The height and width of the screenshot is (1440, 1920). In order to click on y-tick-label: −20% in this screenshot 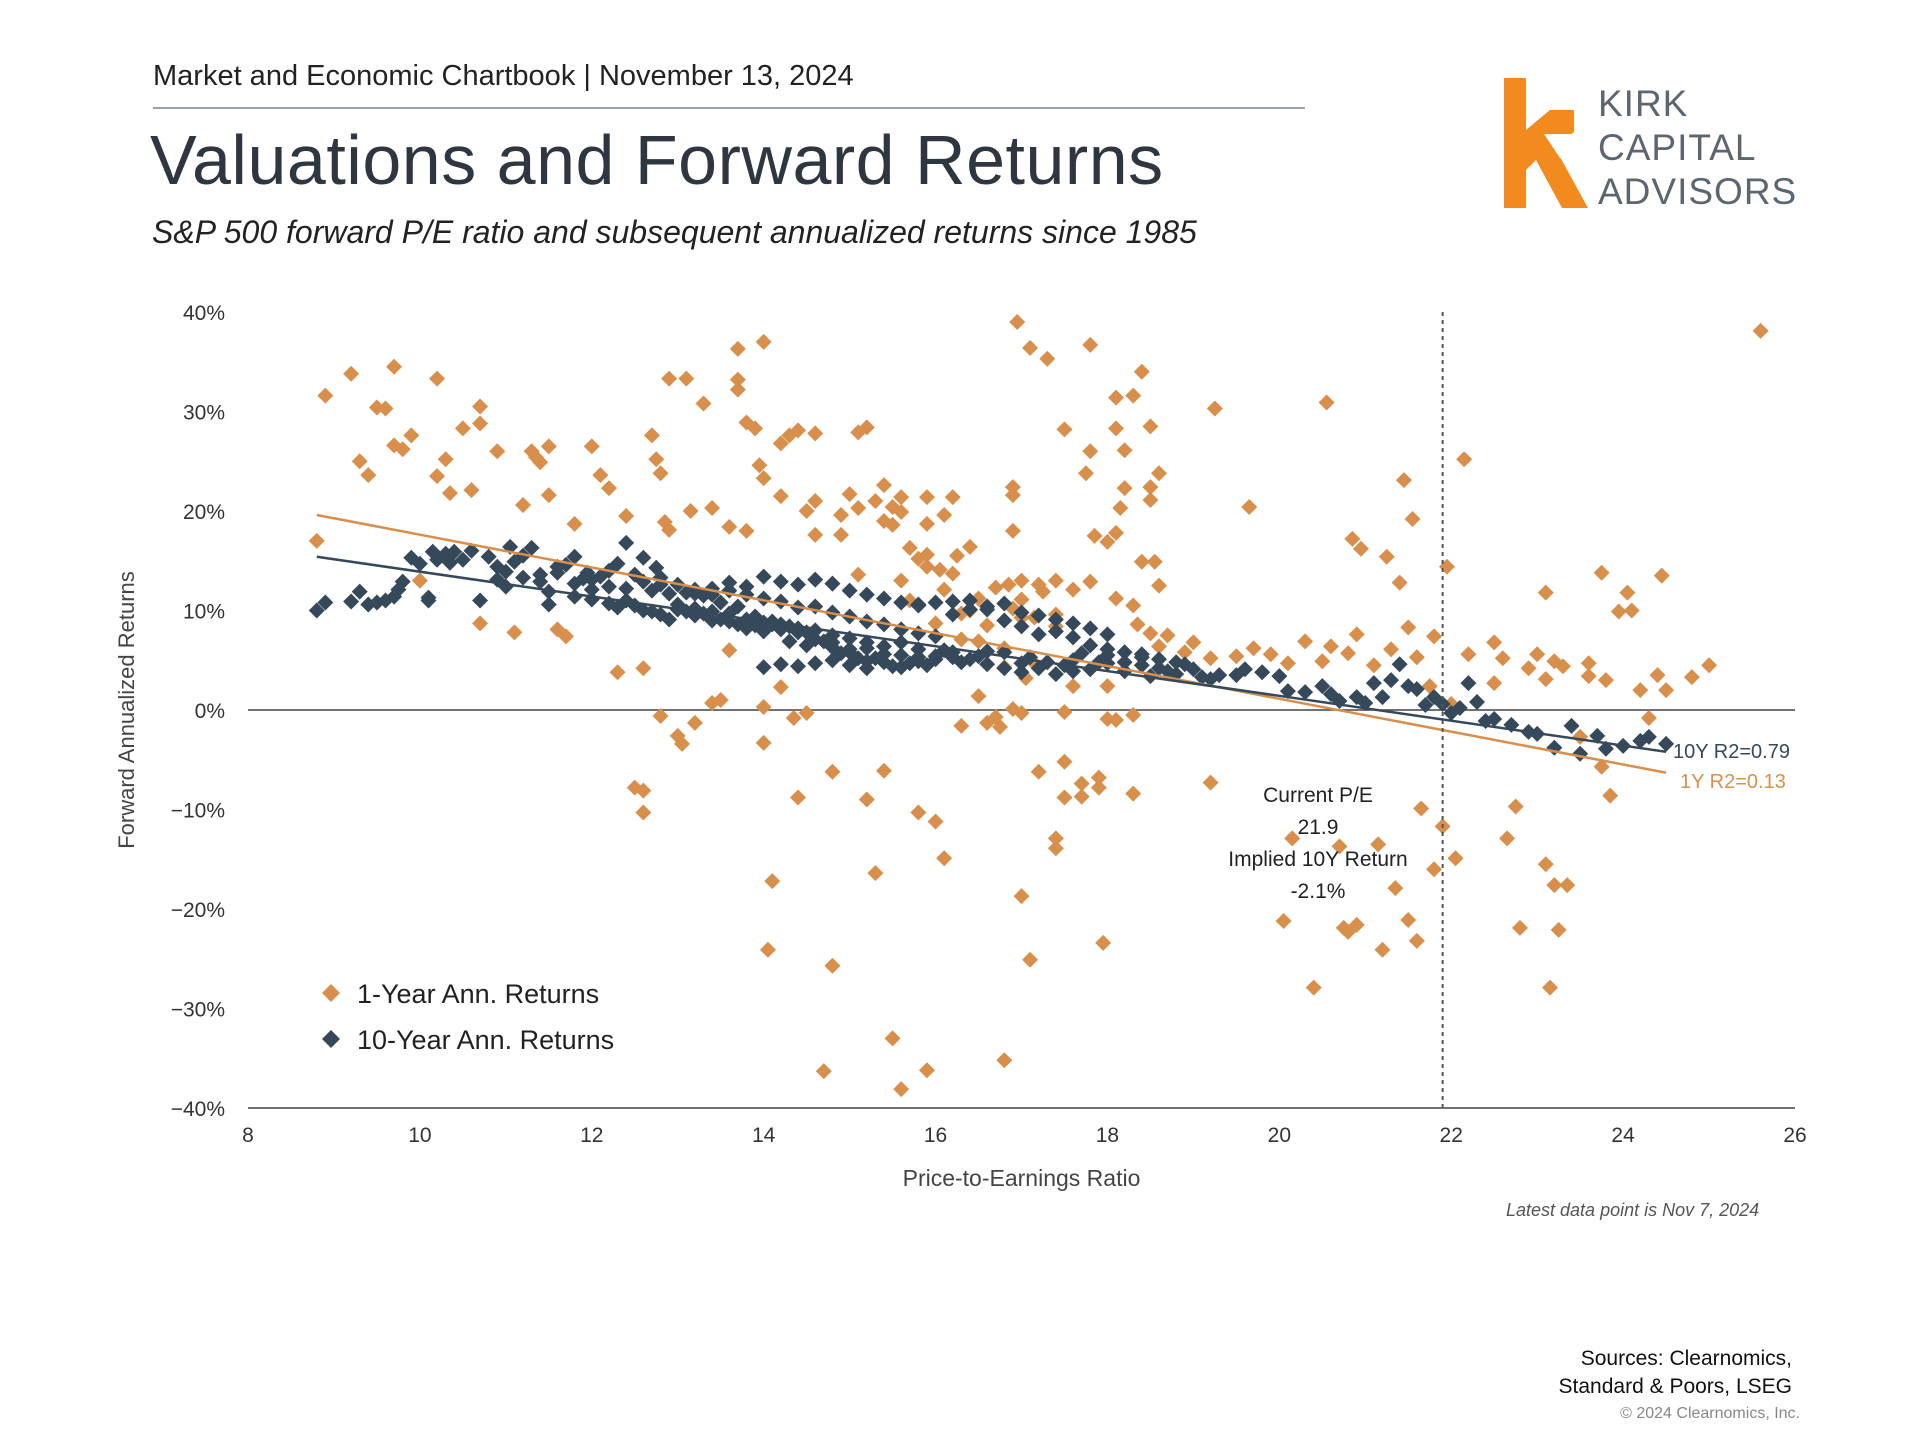, I will do `click(198, 910)`.